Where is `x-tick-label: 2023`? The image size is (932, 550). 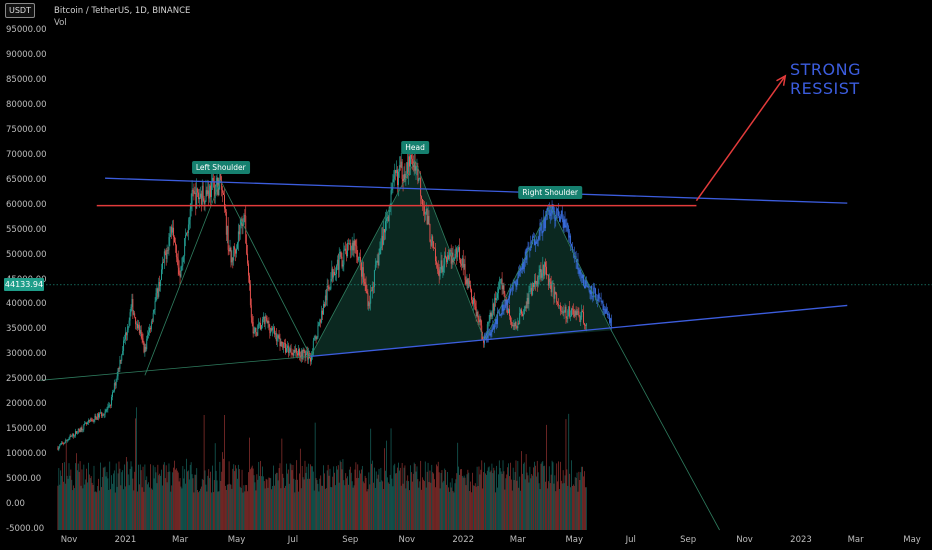 x-tick-label: 2023 is located at coordinates (801, 540).